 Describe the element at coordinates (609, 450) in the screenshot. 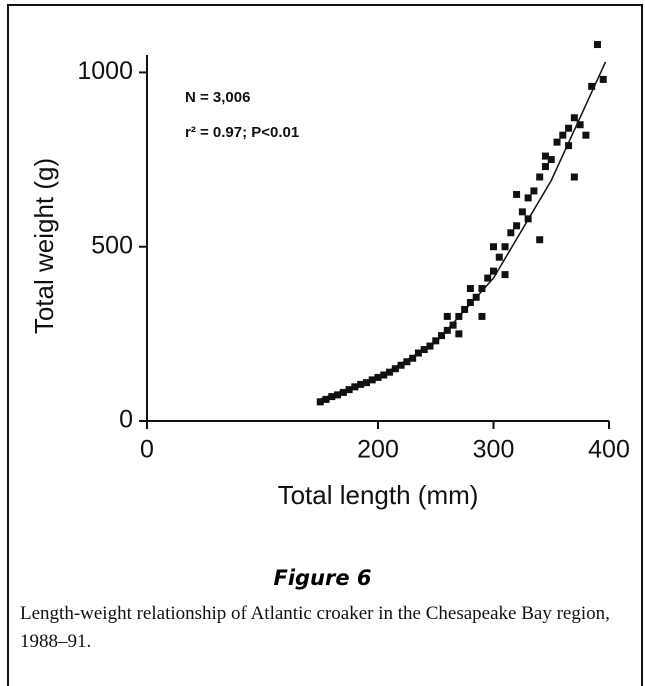

I see `x-tick-label: 400` at that location.